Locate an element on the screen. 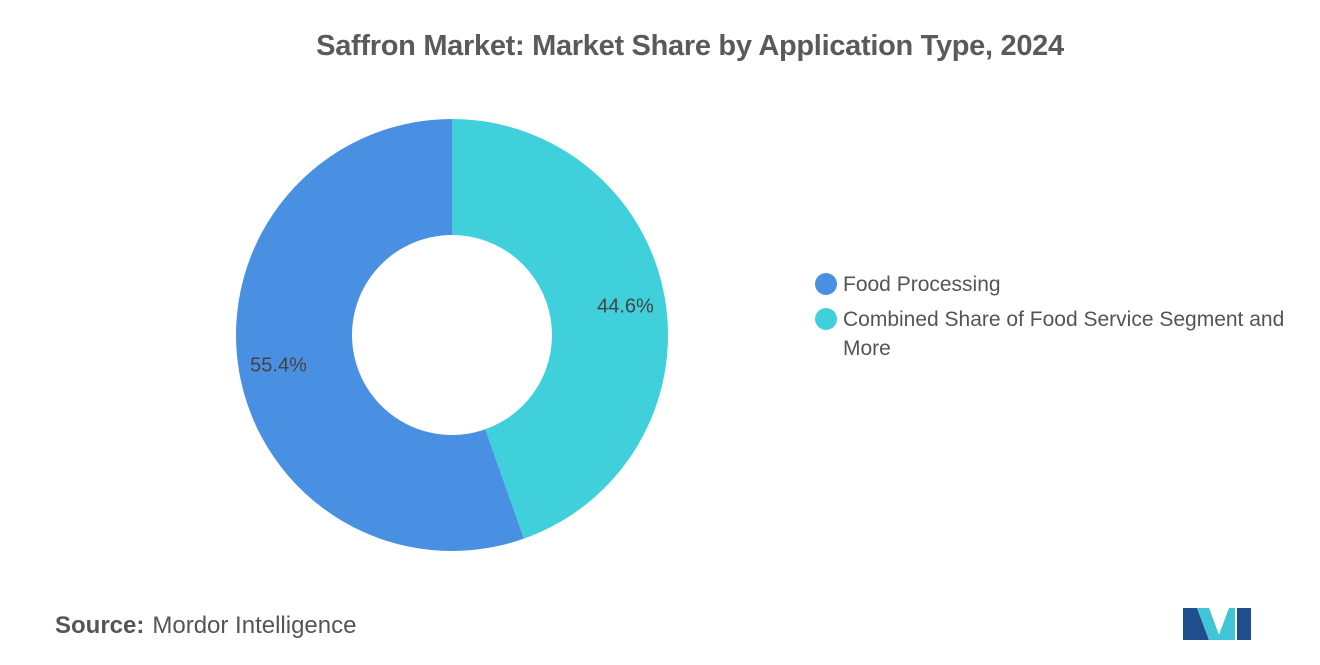  legend-item-food-processing: Food Processing is located at coordinates (1050, 284).